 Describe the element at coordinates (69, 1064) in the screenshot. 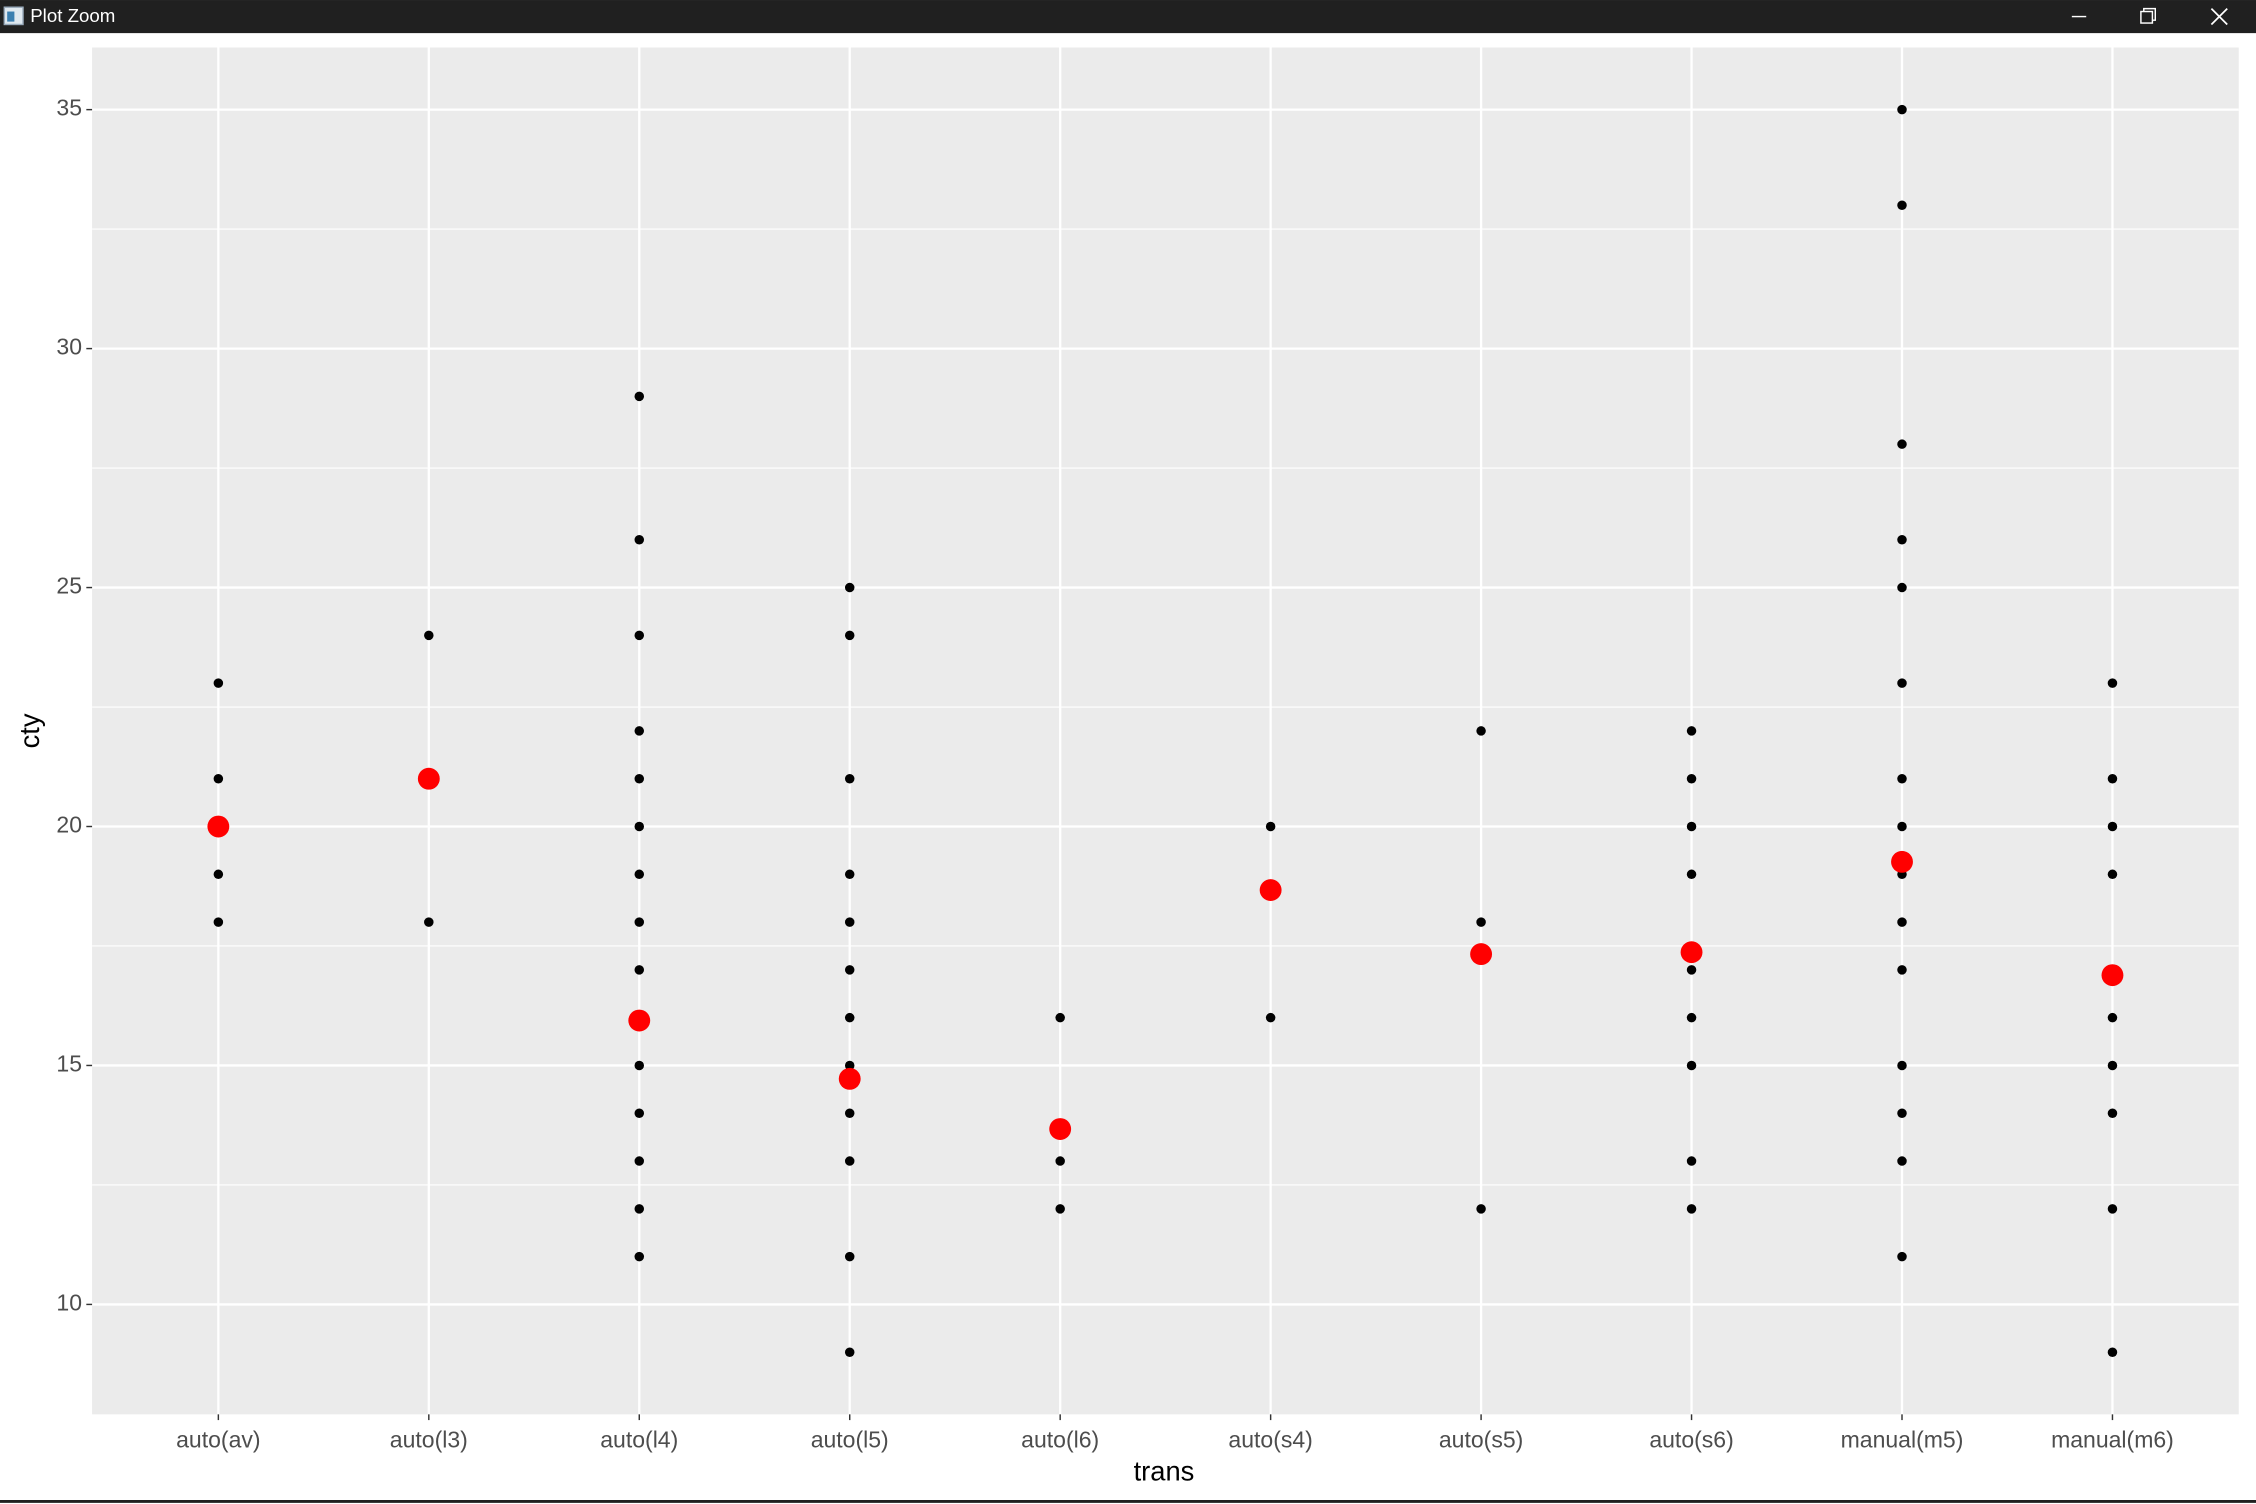

I see `y-tick-label: 15` at that location.